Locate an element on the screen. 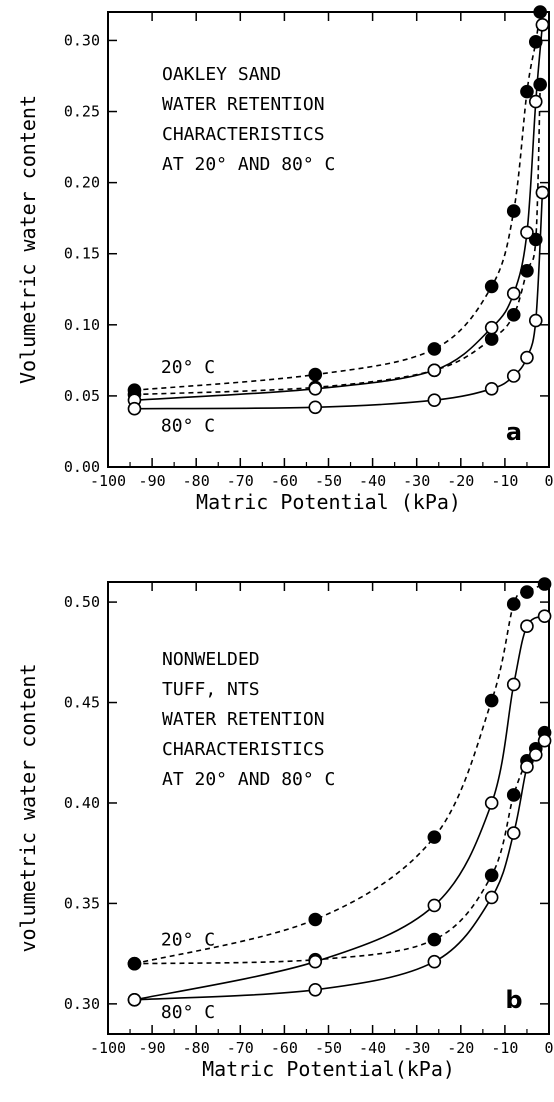 Image resolution: width=554 pixels, height=1102 pixels. y-tick-label: 0.00 is located at coordinates (82, 467).